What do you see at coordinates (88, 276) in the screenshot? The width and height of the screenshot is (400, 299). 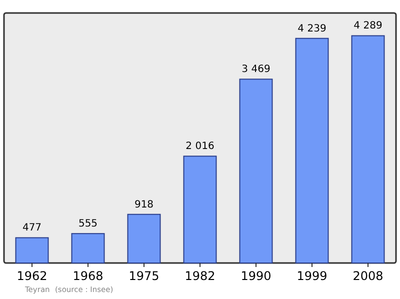 I see `x-tick-label: 1968` at bounding box center [88, 276].